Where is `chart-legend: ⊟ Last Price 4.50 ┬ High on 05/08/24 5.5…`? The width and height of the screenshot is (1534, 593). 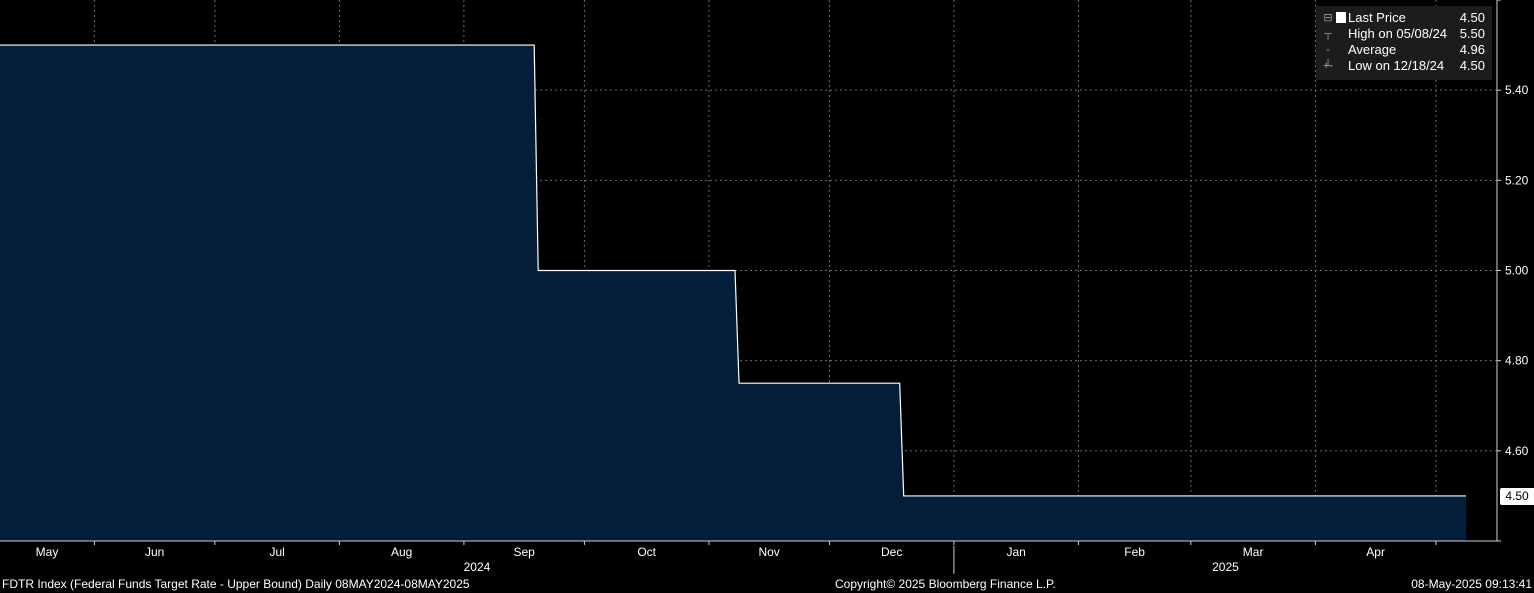 chart-legend: ⊟ Last Price 4.50 ┬ High on 05/08/24 5.5… is located at coordinates (1404, 43).